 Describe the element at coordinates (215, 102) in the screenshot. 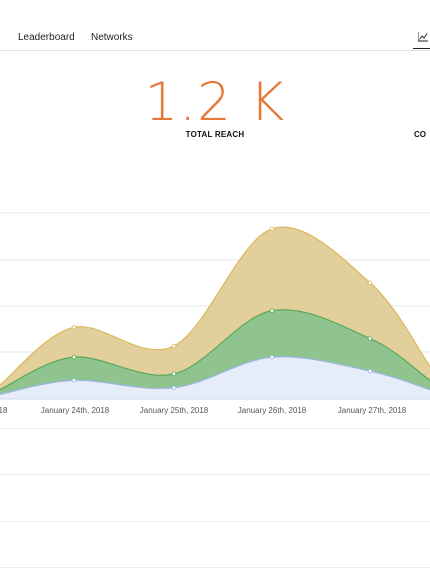

I see `total-reach-value: 1.2 K` at that location.